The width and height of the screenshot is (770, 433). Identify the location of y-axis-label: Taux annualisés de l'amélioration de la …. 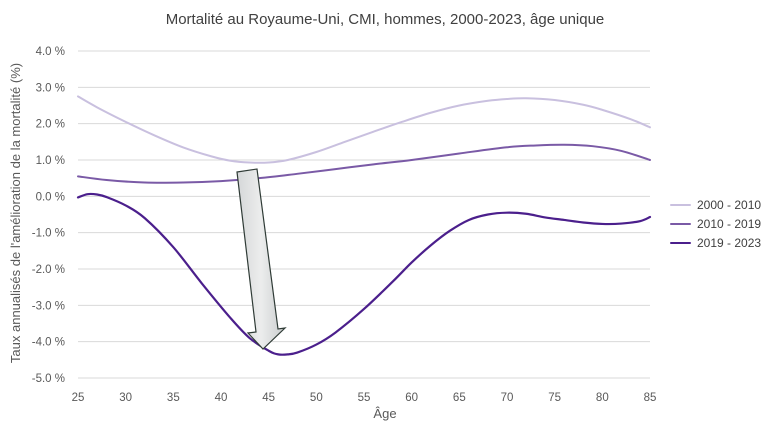
(15, 213).